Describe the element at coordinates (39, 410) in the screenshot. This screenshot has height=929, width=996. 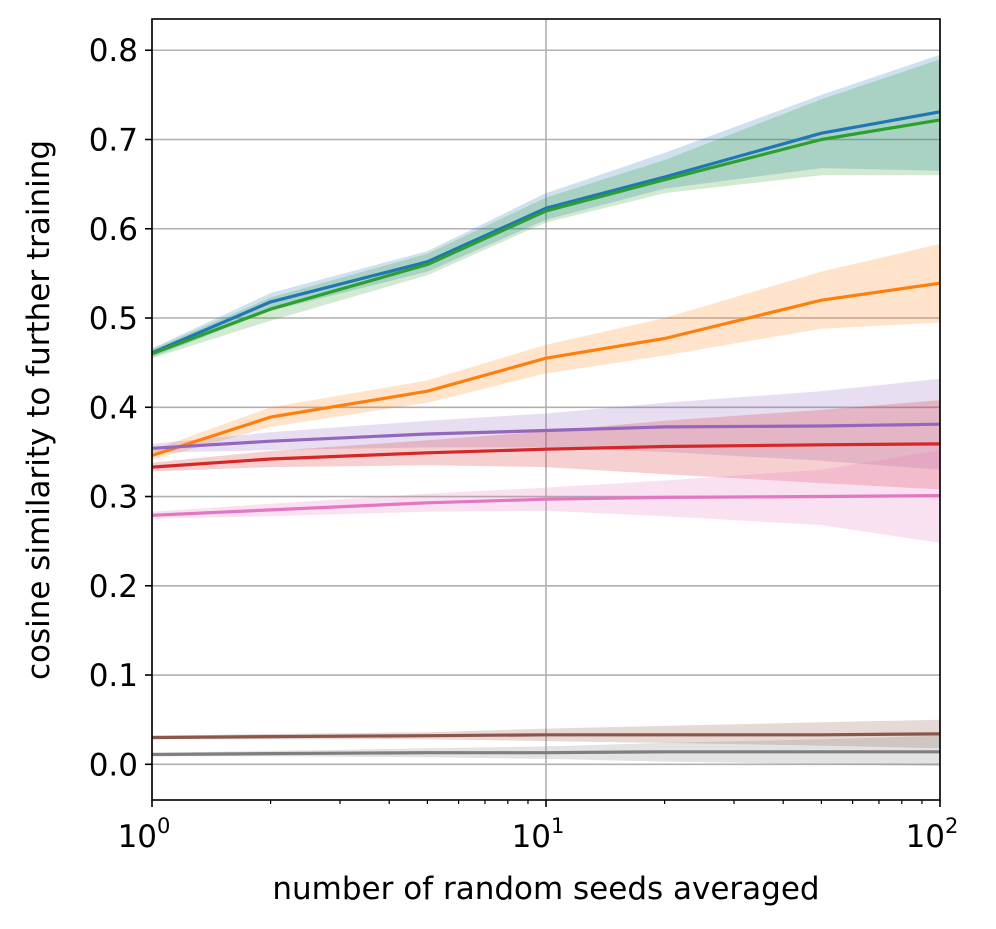
I see `y-axis-label: cosine similarity to further training` at that location.